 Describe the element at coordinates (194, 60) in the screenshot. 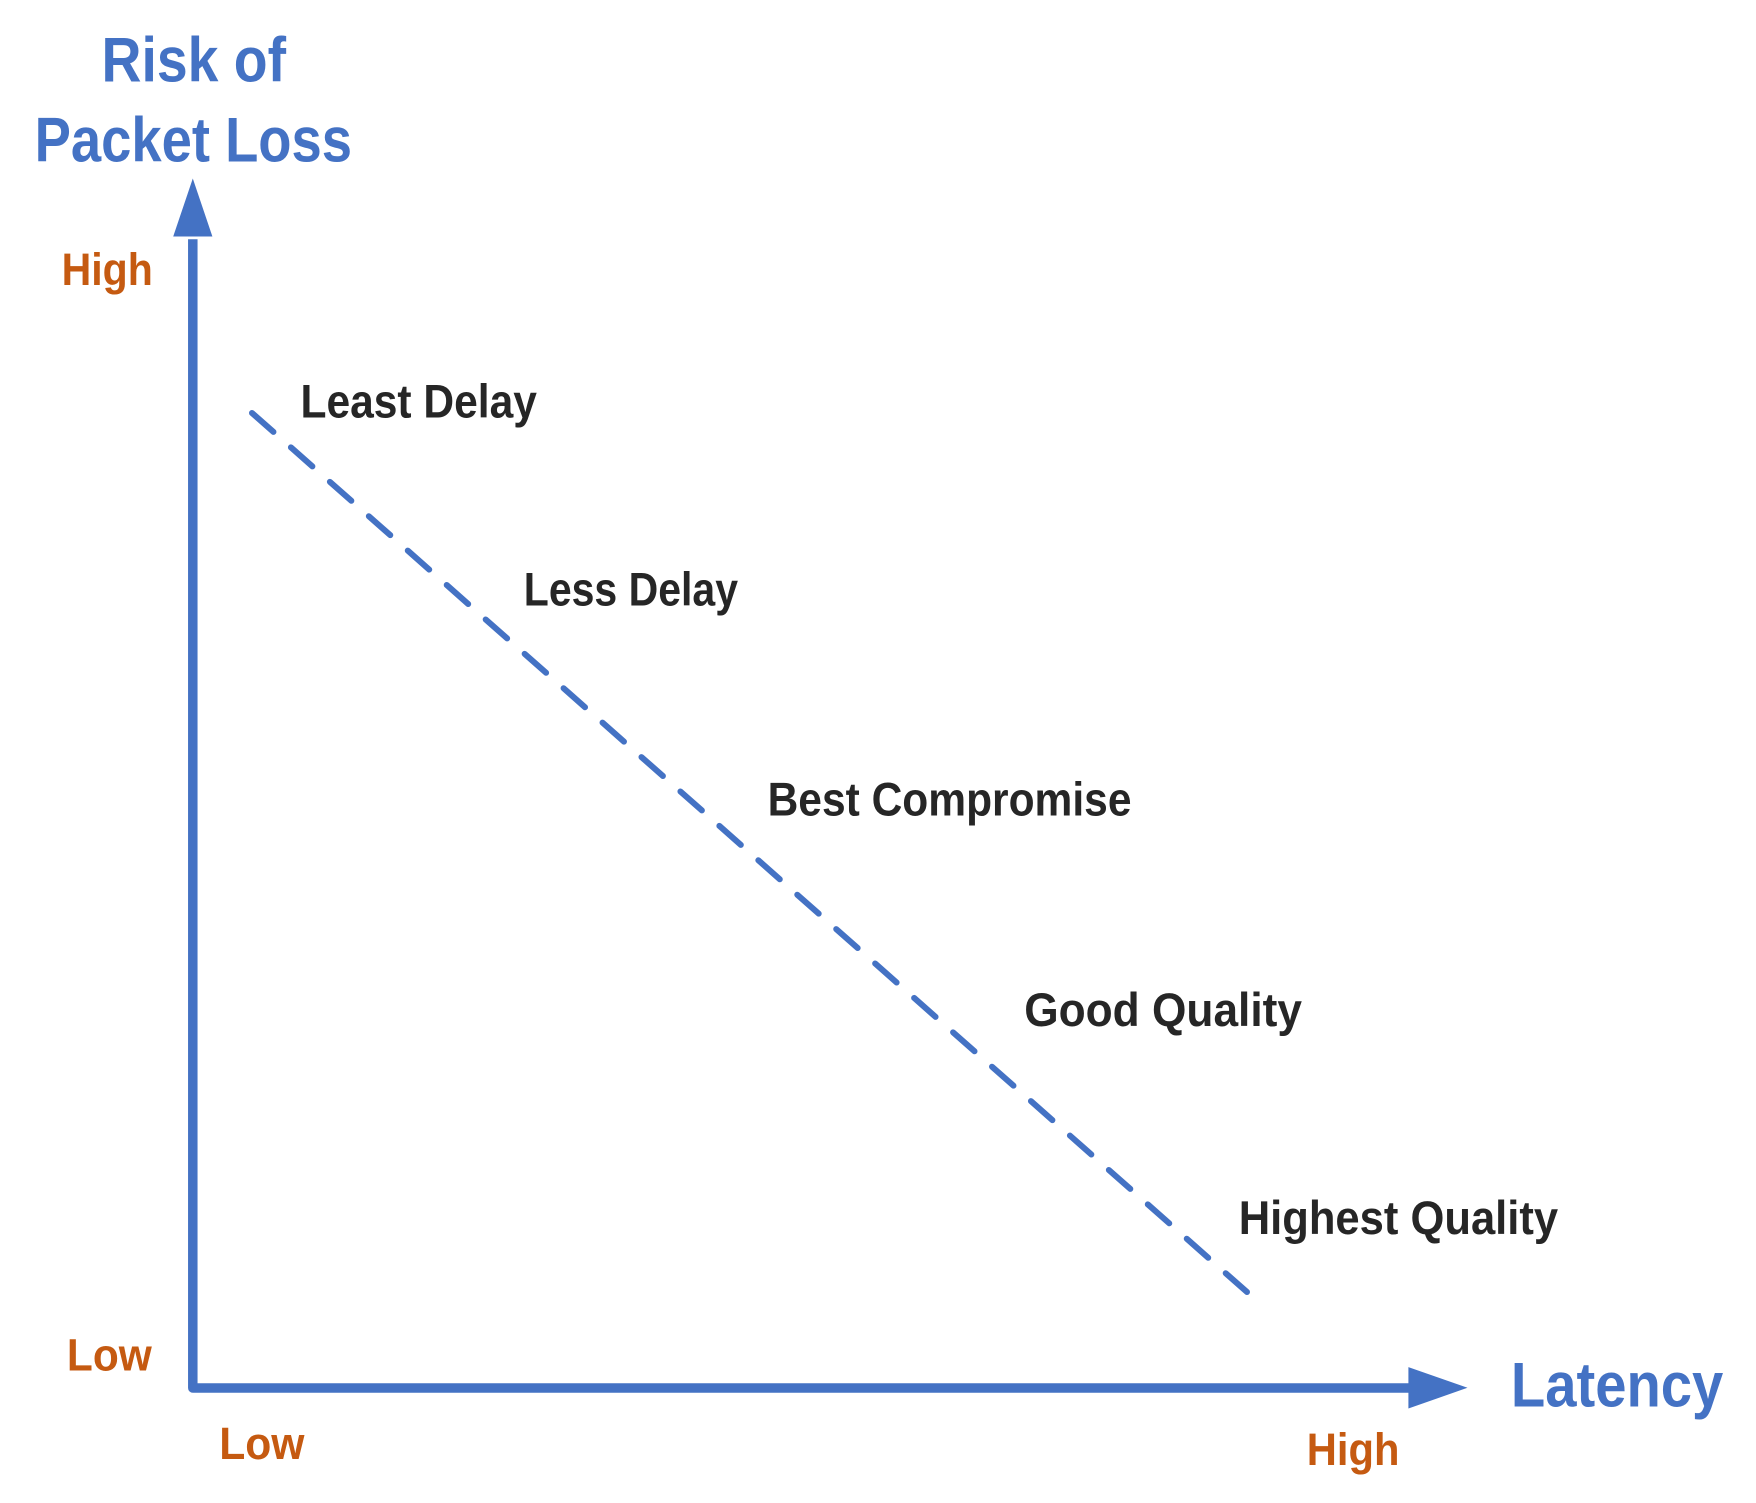

I see `svg-text: Risk of` at that location.